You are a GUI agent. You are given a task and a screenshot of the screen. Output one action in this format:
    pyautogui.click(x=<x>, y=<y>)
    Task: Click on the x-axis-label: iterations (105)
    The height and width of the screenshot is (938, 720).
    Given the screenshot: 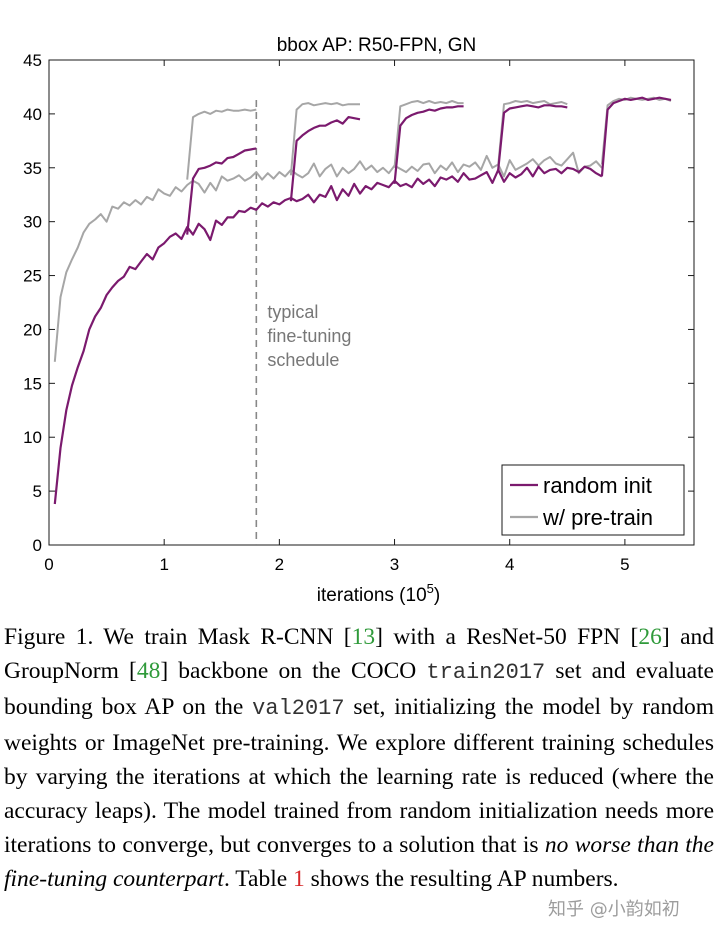 What is the action you would take?
    pyautogui.click(x=378, y=593)
    